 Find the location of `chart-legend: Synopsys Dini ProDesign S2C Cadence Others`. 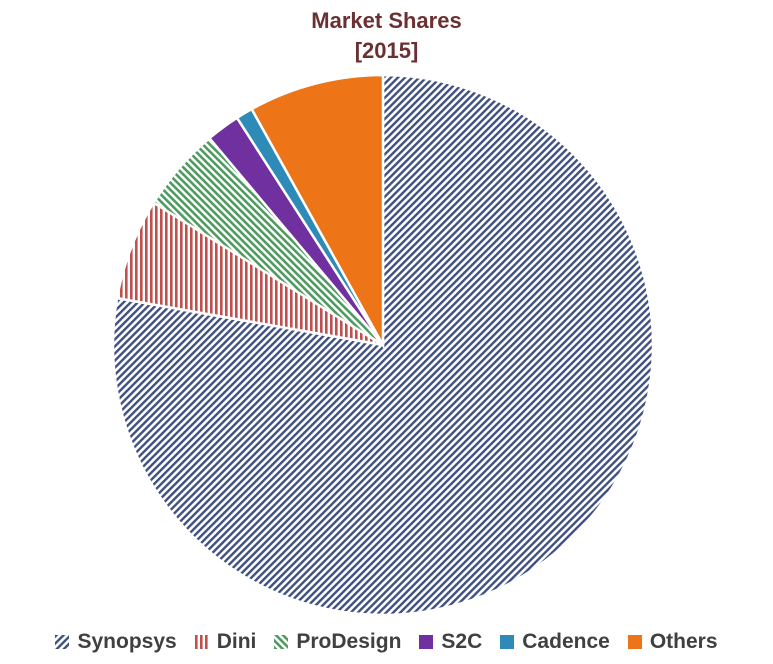

chart-legend: Synopsys Dini ProDesign S2C Cadence Others is located at coordinates (386, 642).